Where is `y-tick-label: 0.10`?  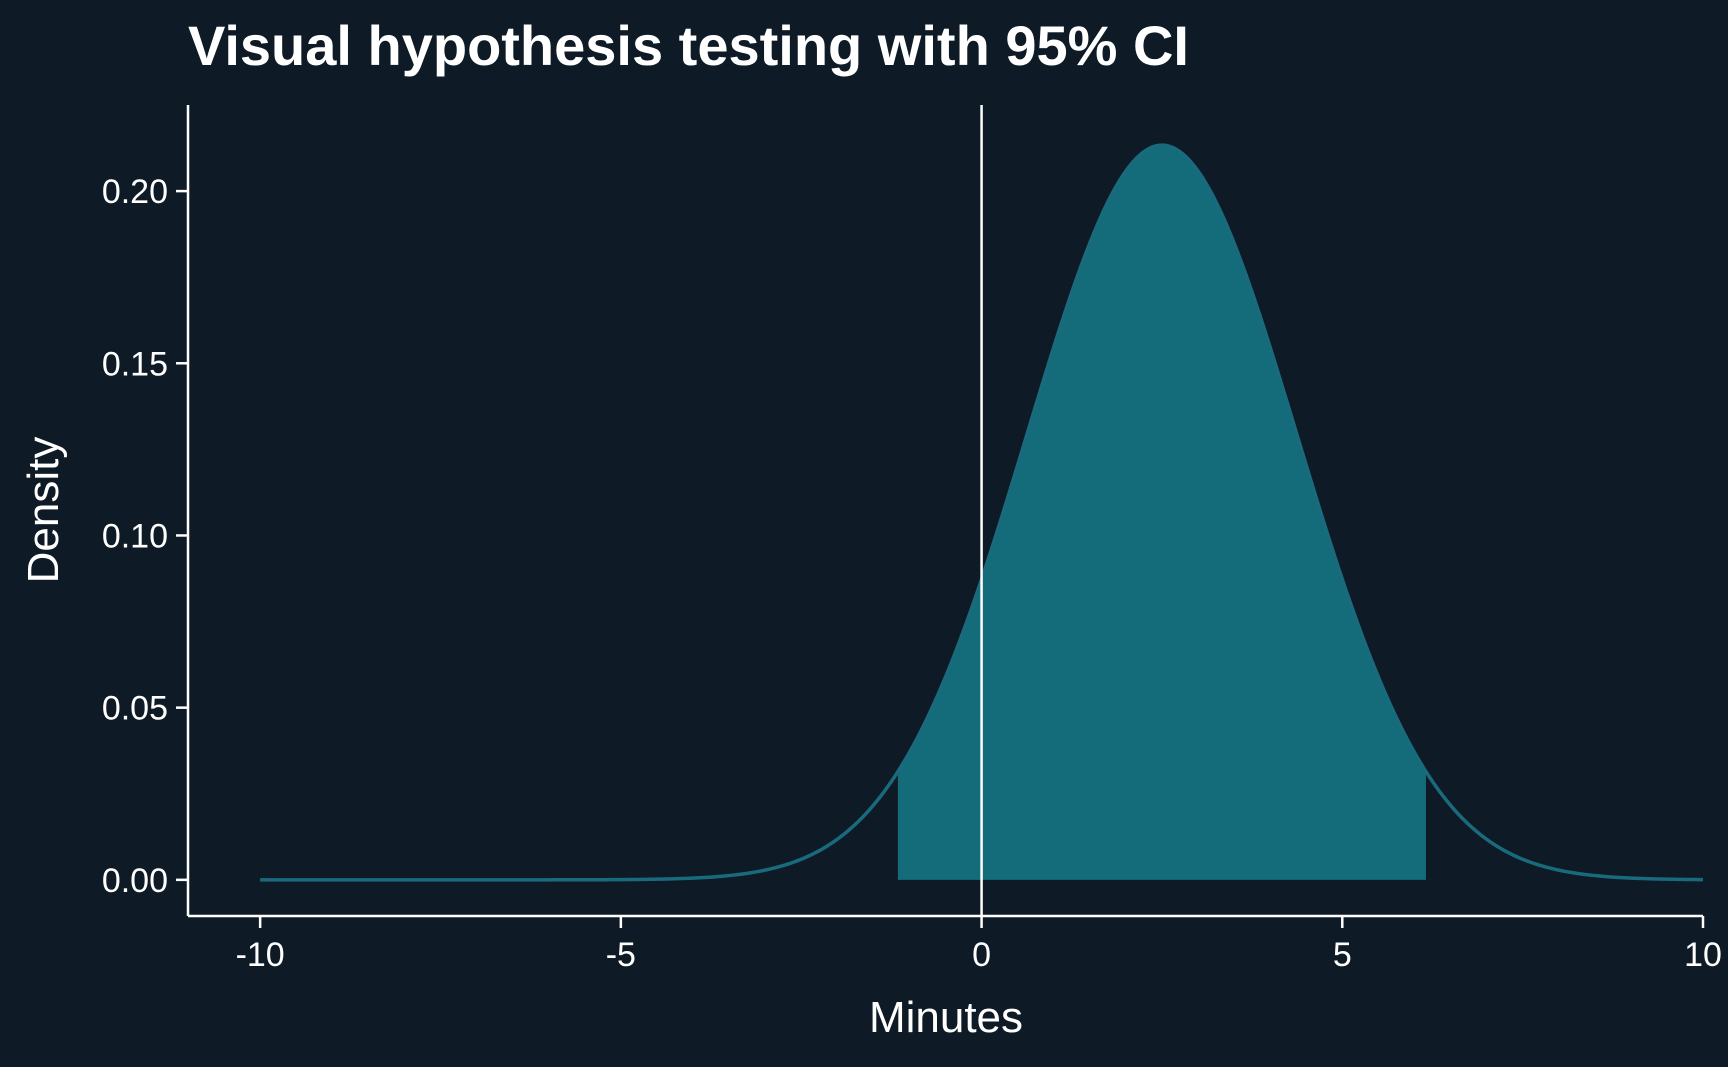
y-tick-label: 0.10 is located at coordinates (135, 536).